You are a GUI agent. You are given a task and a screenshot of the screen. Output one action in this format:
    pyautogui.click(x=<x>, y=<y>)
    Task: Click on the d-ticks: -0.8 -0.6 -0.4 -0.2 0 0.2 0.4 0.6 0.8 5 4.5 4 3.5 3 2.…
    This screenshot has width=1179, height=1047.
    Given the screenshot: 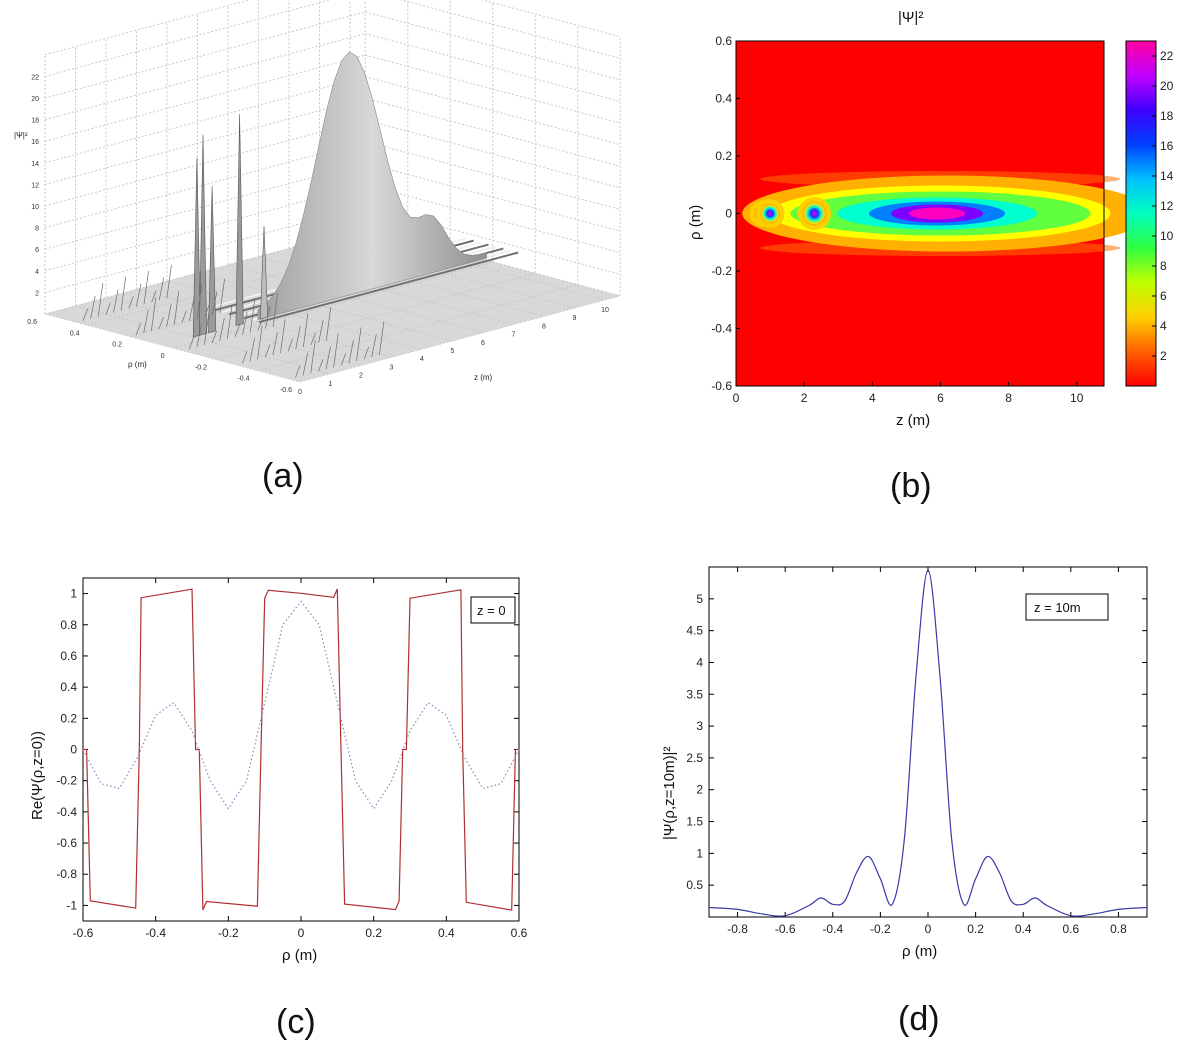 What is the action you would take?
    pyautogui.click(x=916, y=751)
    